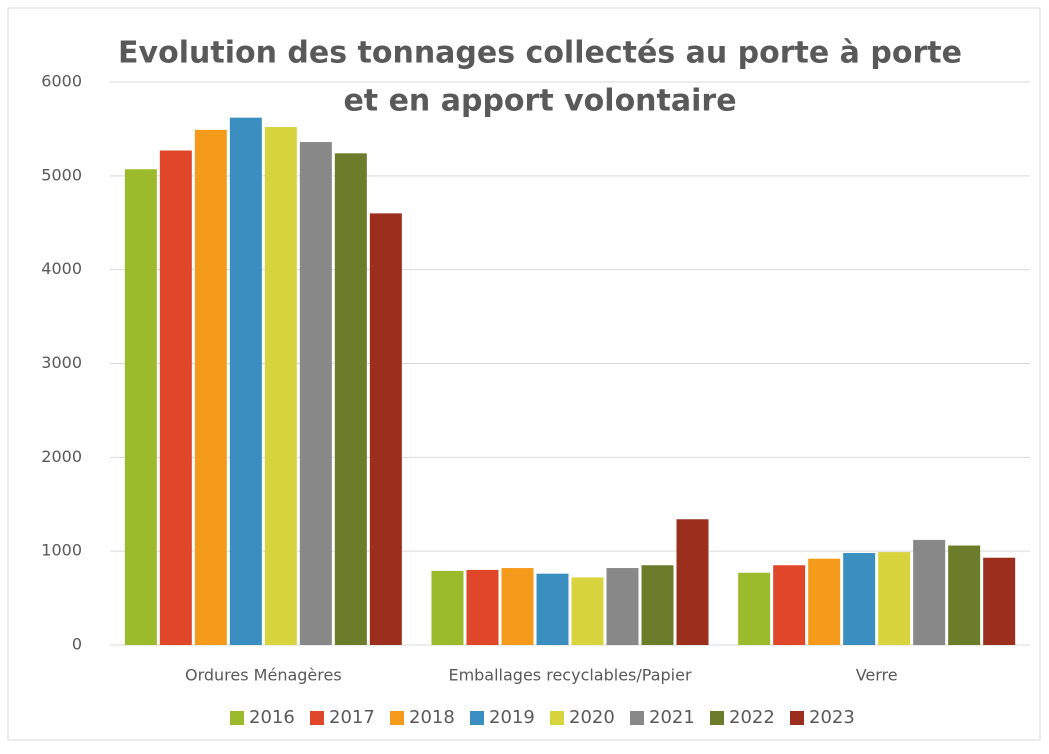 The image size is (1049, 754). What do you see at coordinates (61, 550) in the screenshot?
I see `y-tick-label: 1000` at bounding box center [61, 550].